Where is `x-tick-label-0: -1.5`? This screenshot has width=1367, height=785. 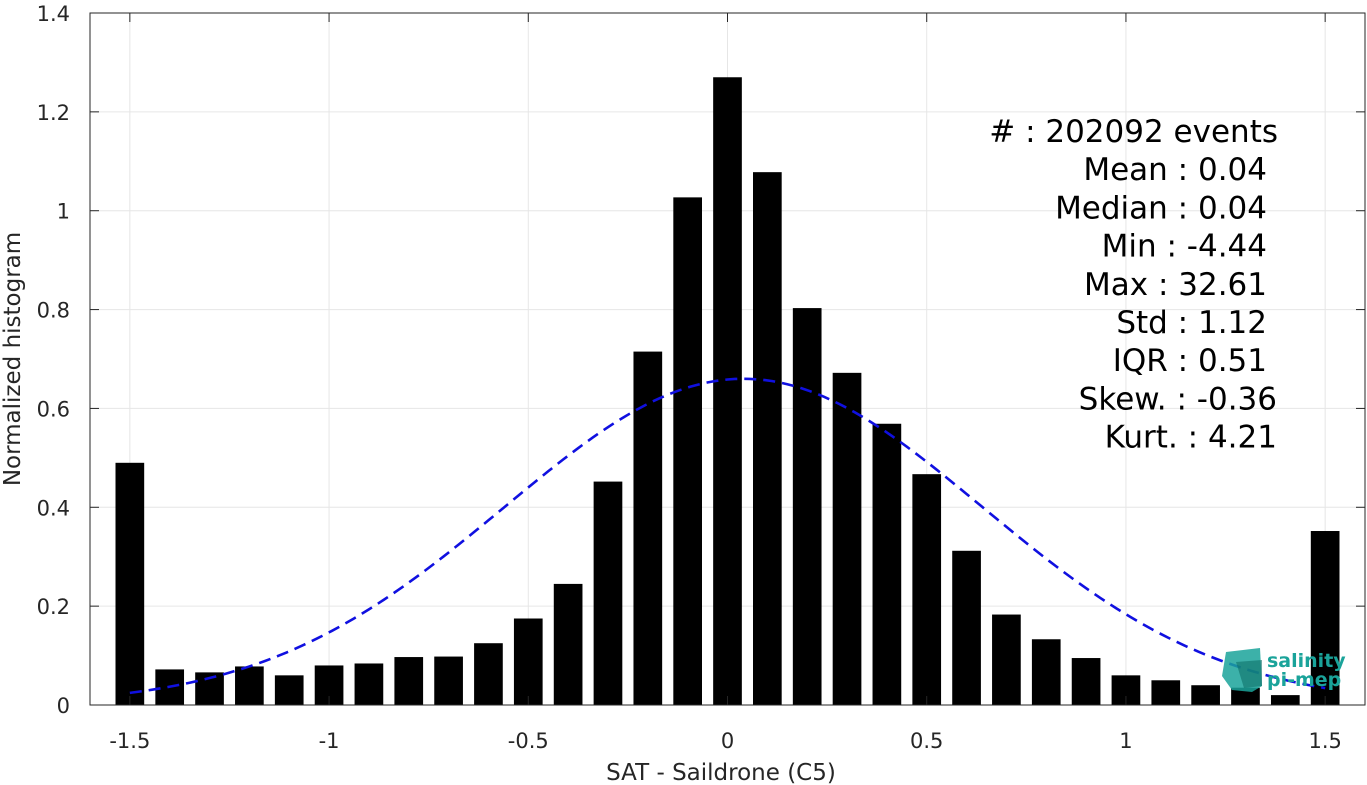
x-tick-label-0: -1.5 is located at coordinates (129, 741).